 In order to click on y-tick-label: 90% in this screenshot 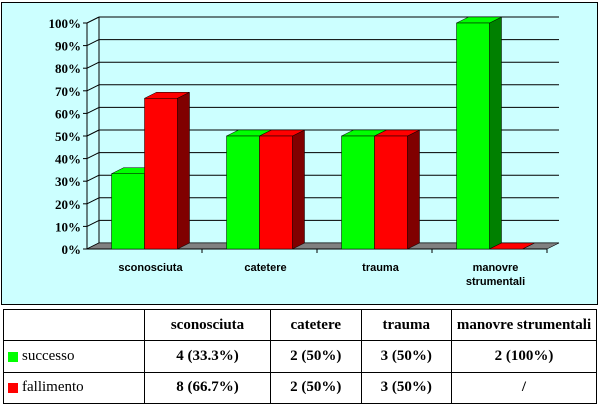, I will do `click(68, 46)`.